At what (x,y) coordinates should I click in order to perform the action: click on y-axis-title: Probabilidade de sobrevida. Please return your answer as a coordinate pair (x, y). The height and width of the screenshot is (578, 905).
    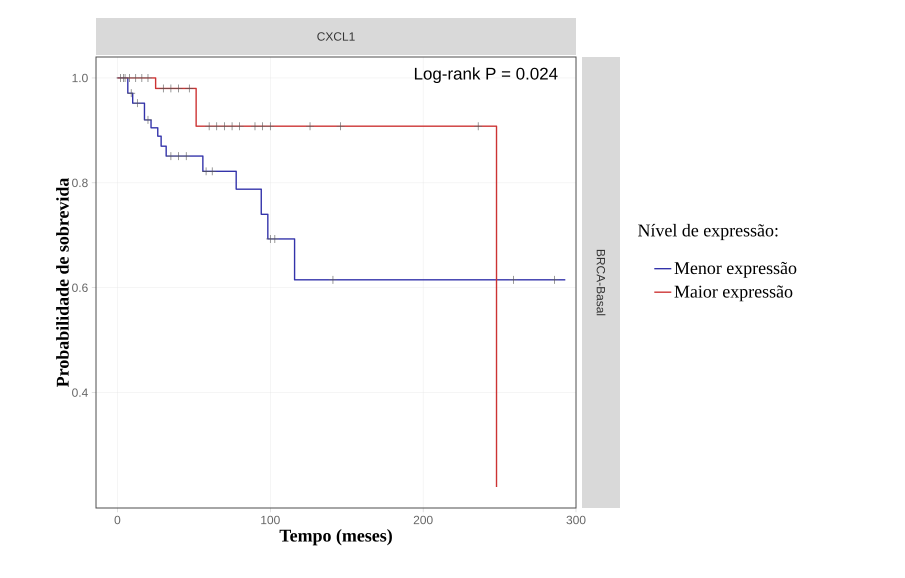
    Looking at the image, I should click on (62, 282).